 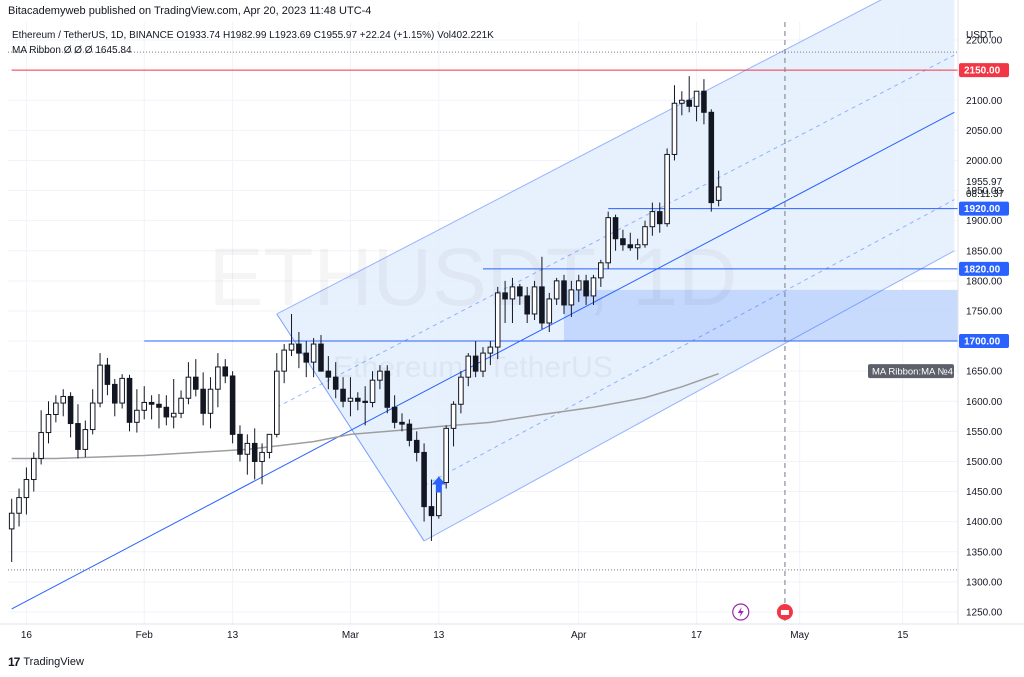 I want to click on price-tick-label: 1950.00, so click(x=984, y=191).